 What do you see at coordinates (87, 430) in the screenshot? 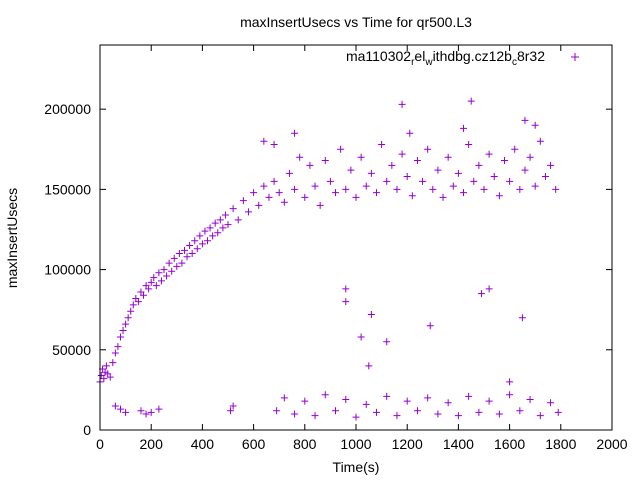
I see `y-tick-label: 0` at bounding box center [87, 430].